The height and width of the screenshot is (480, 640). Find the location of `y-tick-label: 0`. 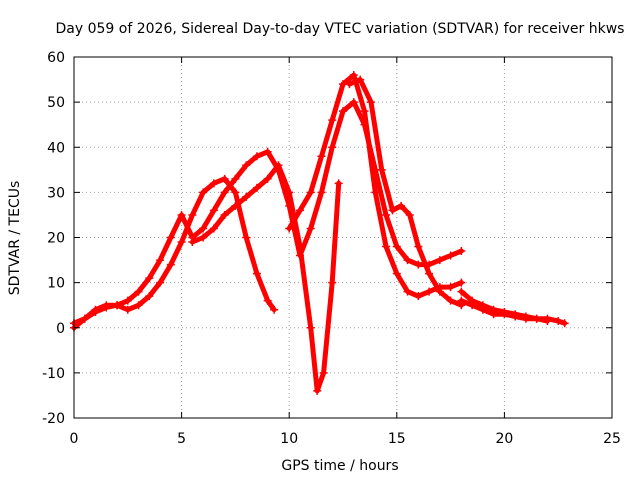

y-tick-label: 0 is located at coordinates (60, 329).